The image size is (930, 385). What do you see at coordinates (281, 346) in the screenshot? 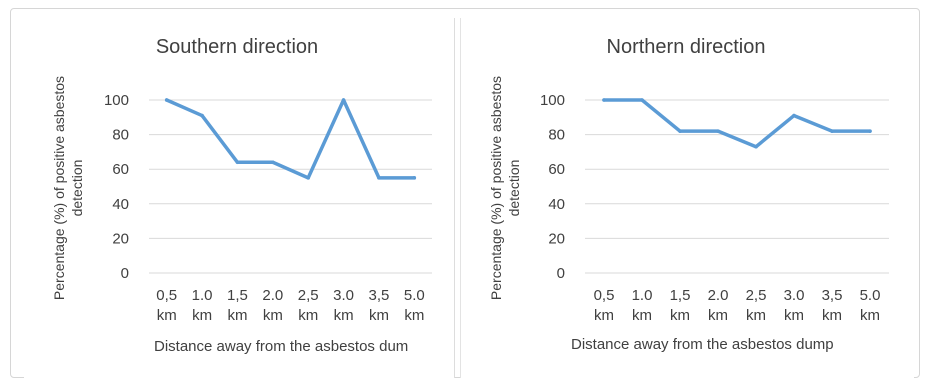
I see `x-axis-label: Distance away from the asbestos dum` at bounding box center [281, 346].